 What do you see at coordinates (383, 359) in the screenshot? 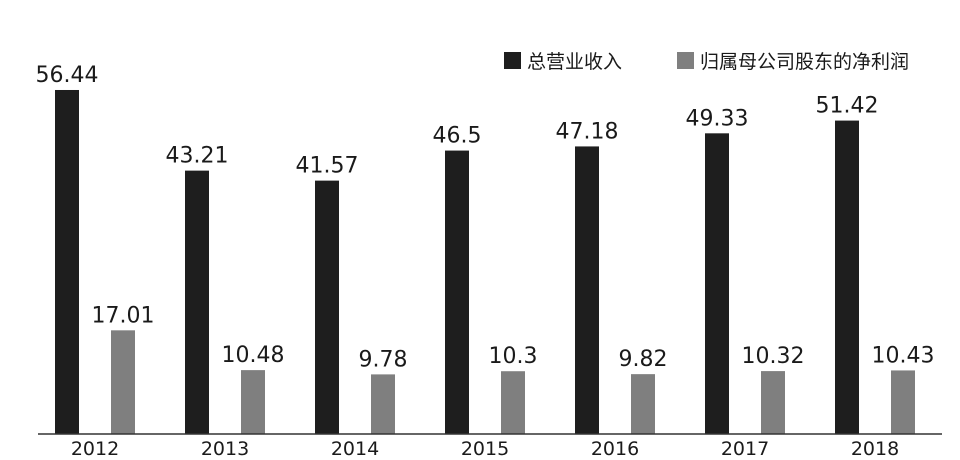
I see `value-label-net-profit-2014: 9.78` at bounding box center [383, 359].